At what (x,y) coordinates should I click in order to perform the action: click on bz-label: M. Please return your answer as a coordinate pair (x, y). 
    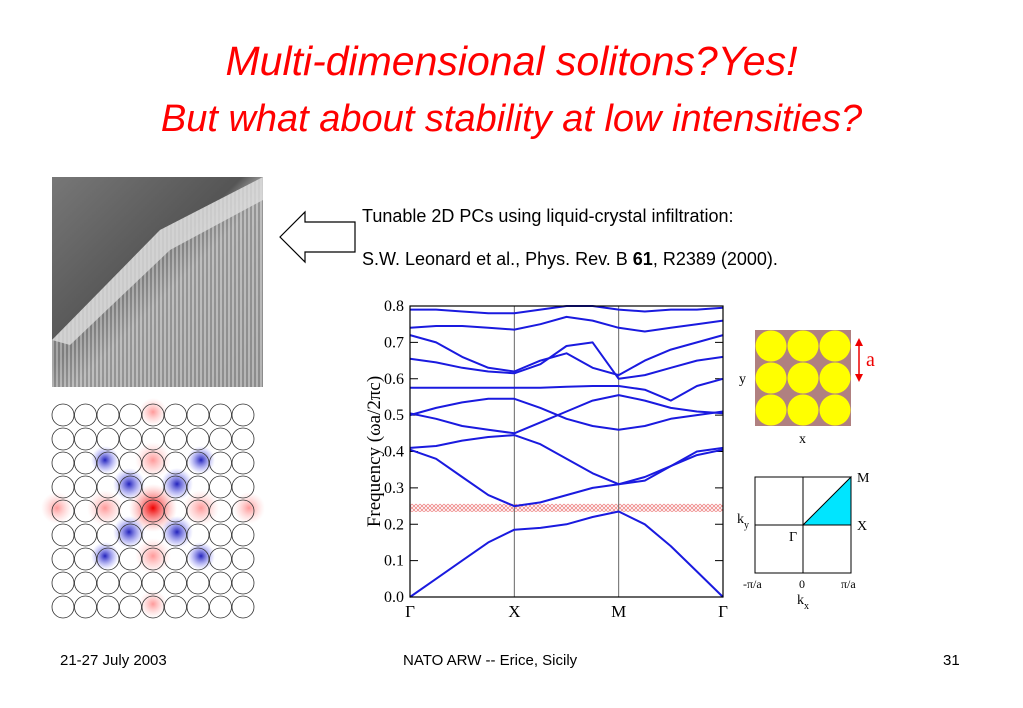
    Looking at the image, I should click on (863, 478).